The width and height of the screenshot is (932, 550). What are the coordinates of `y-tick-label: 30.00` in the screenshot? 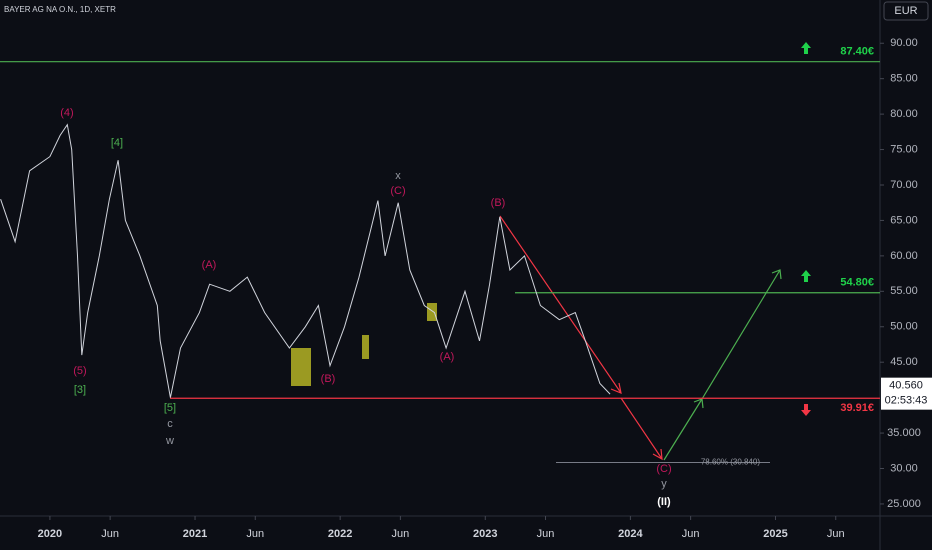 It's located at (904, 468).